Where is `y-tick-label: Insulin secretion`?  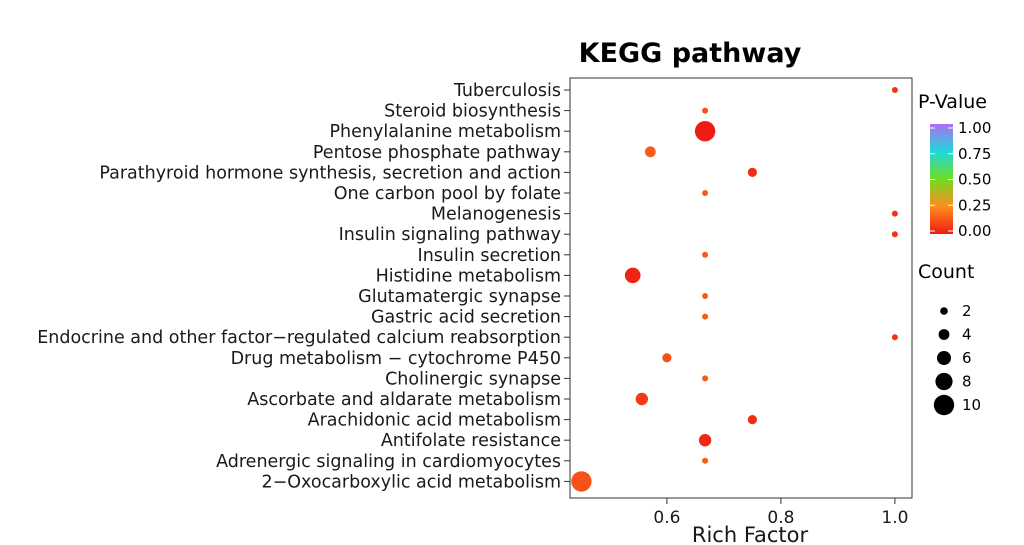 y-tick-label: Insulin secretion is located at coordinates (489, 256).